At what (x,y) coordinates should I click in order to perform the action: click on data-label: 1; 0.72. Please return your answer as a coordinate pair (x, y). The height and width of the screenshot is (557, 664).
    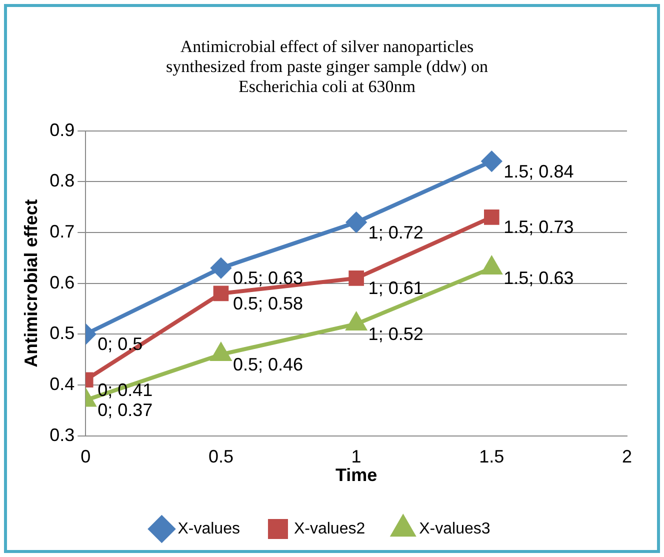
    Looking at the image, I should click on (396, 232).